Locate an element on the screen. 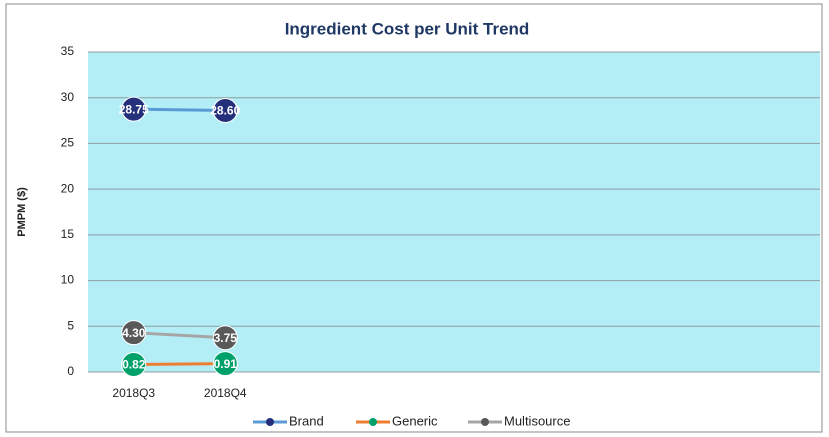 The image size is (829, 437). data-label: 4.30 is located at coordinates (134, 333).